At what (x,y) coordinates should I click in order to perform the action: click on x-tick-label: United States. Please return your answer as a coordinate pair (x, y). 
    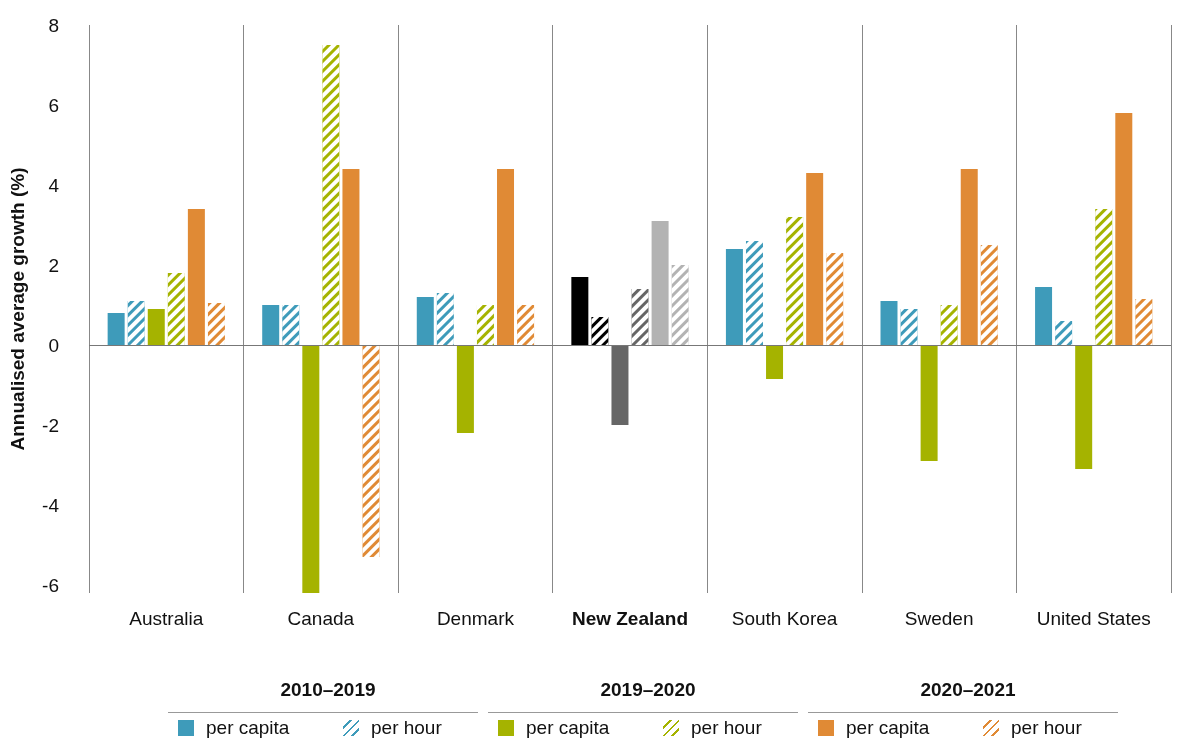
    Looking at the image, I should click on (1093, 618).